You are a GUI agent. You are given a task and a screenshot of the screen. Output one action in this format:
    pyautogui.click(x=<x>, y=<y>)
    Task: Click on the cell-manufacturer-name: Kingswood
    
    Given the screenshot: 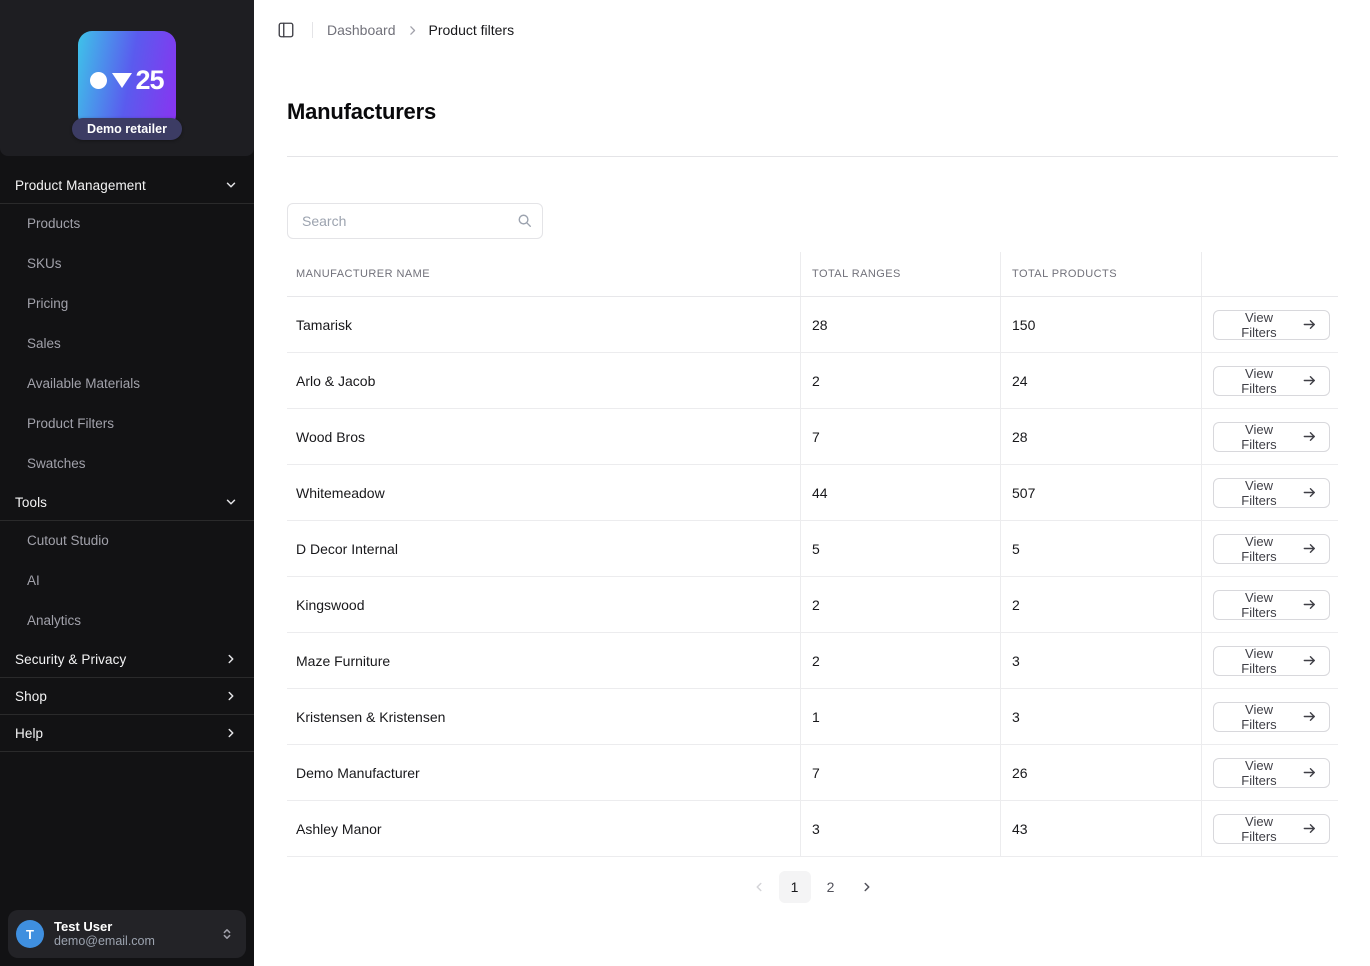 What is the action you would take?
    pyautogui.click(x=330, y=604)
    